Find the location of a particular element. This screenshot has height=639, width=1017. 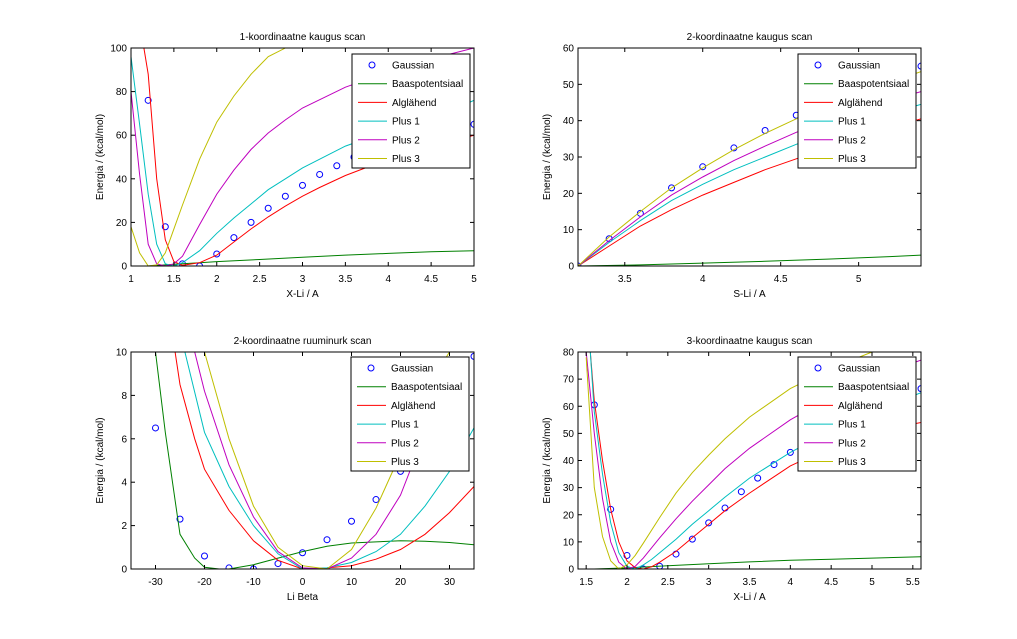

y-tick-label: 100 is located at coordinates (118, 49).